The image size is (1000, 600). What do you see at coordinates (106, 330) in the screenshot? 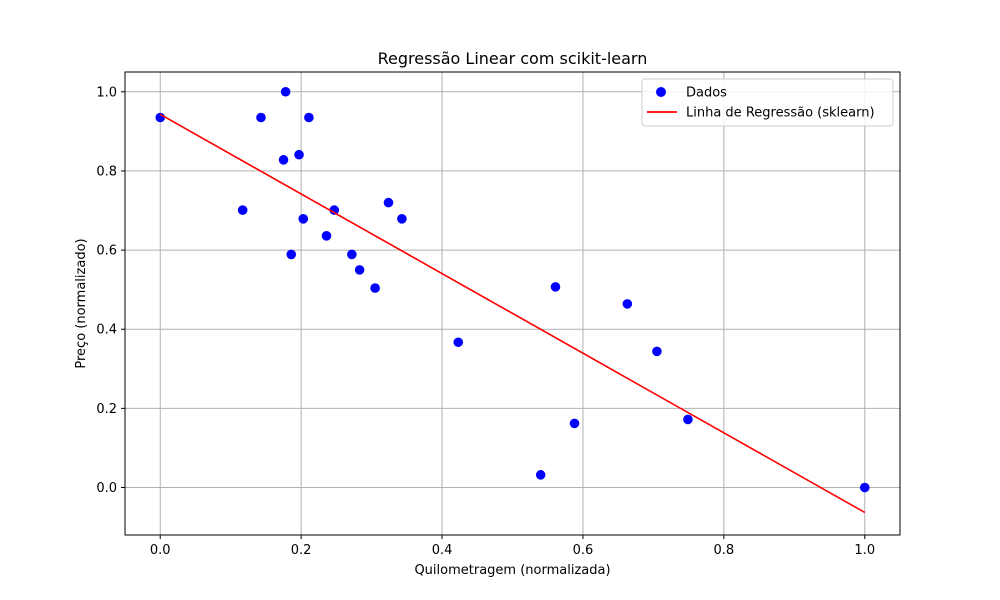
I see `y-tick-label: 0.4` at bounding box center [106, 330].